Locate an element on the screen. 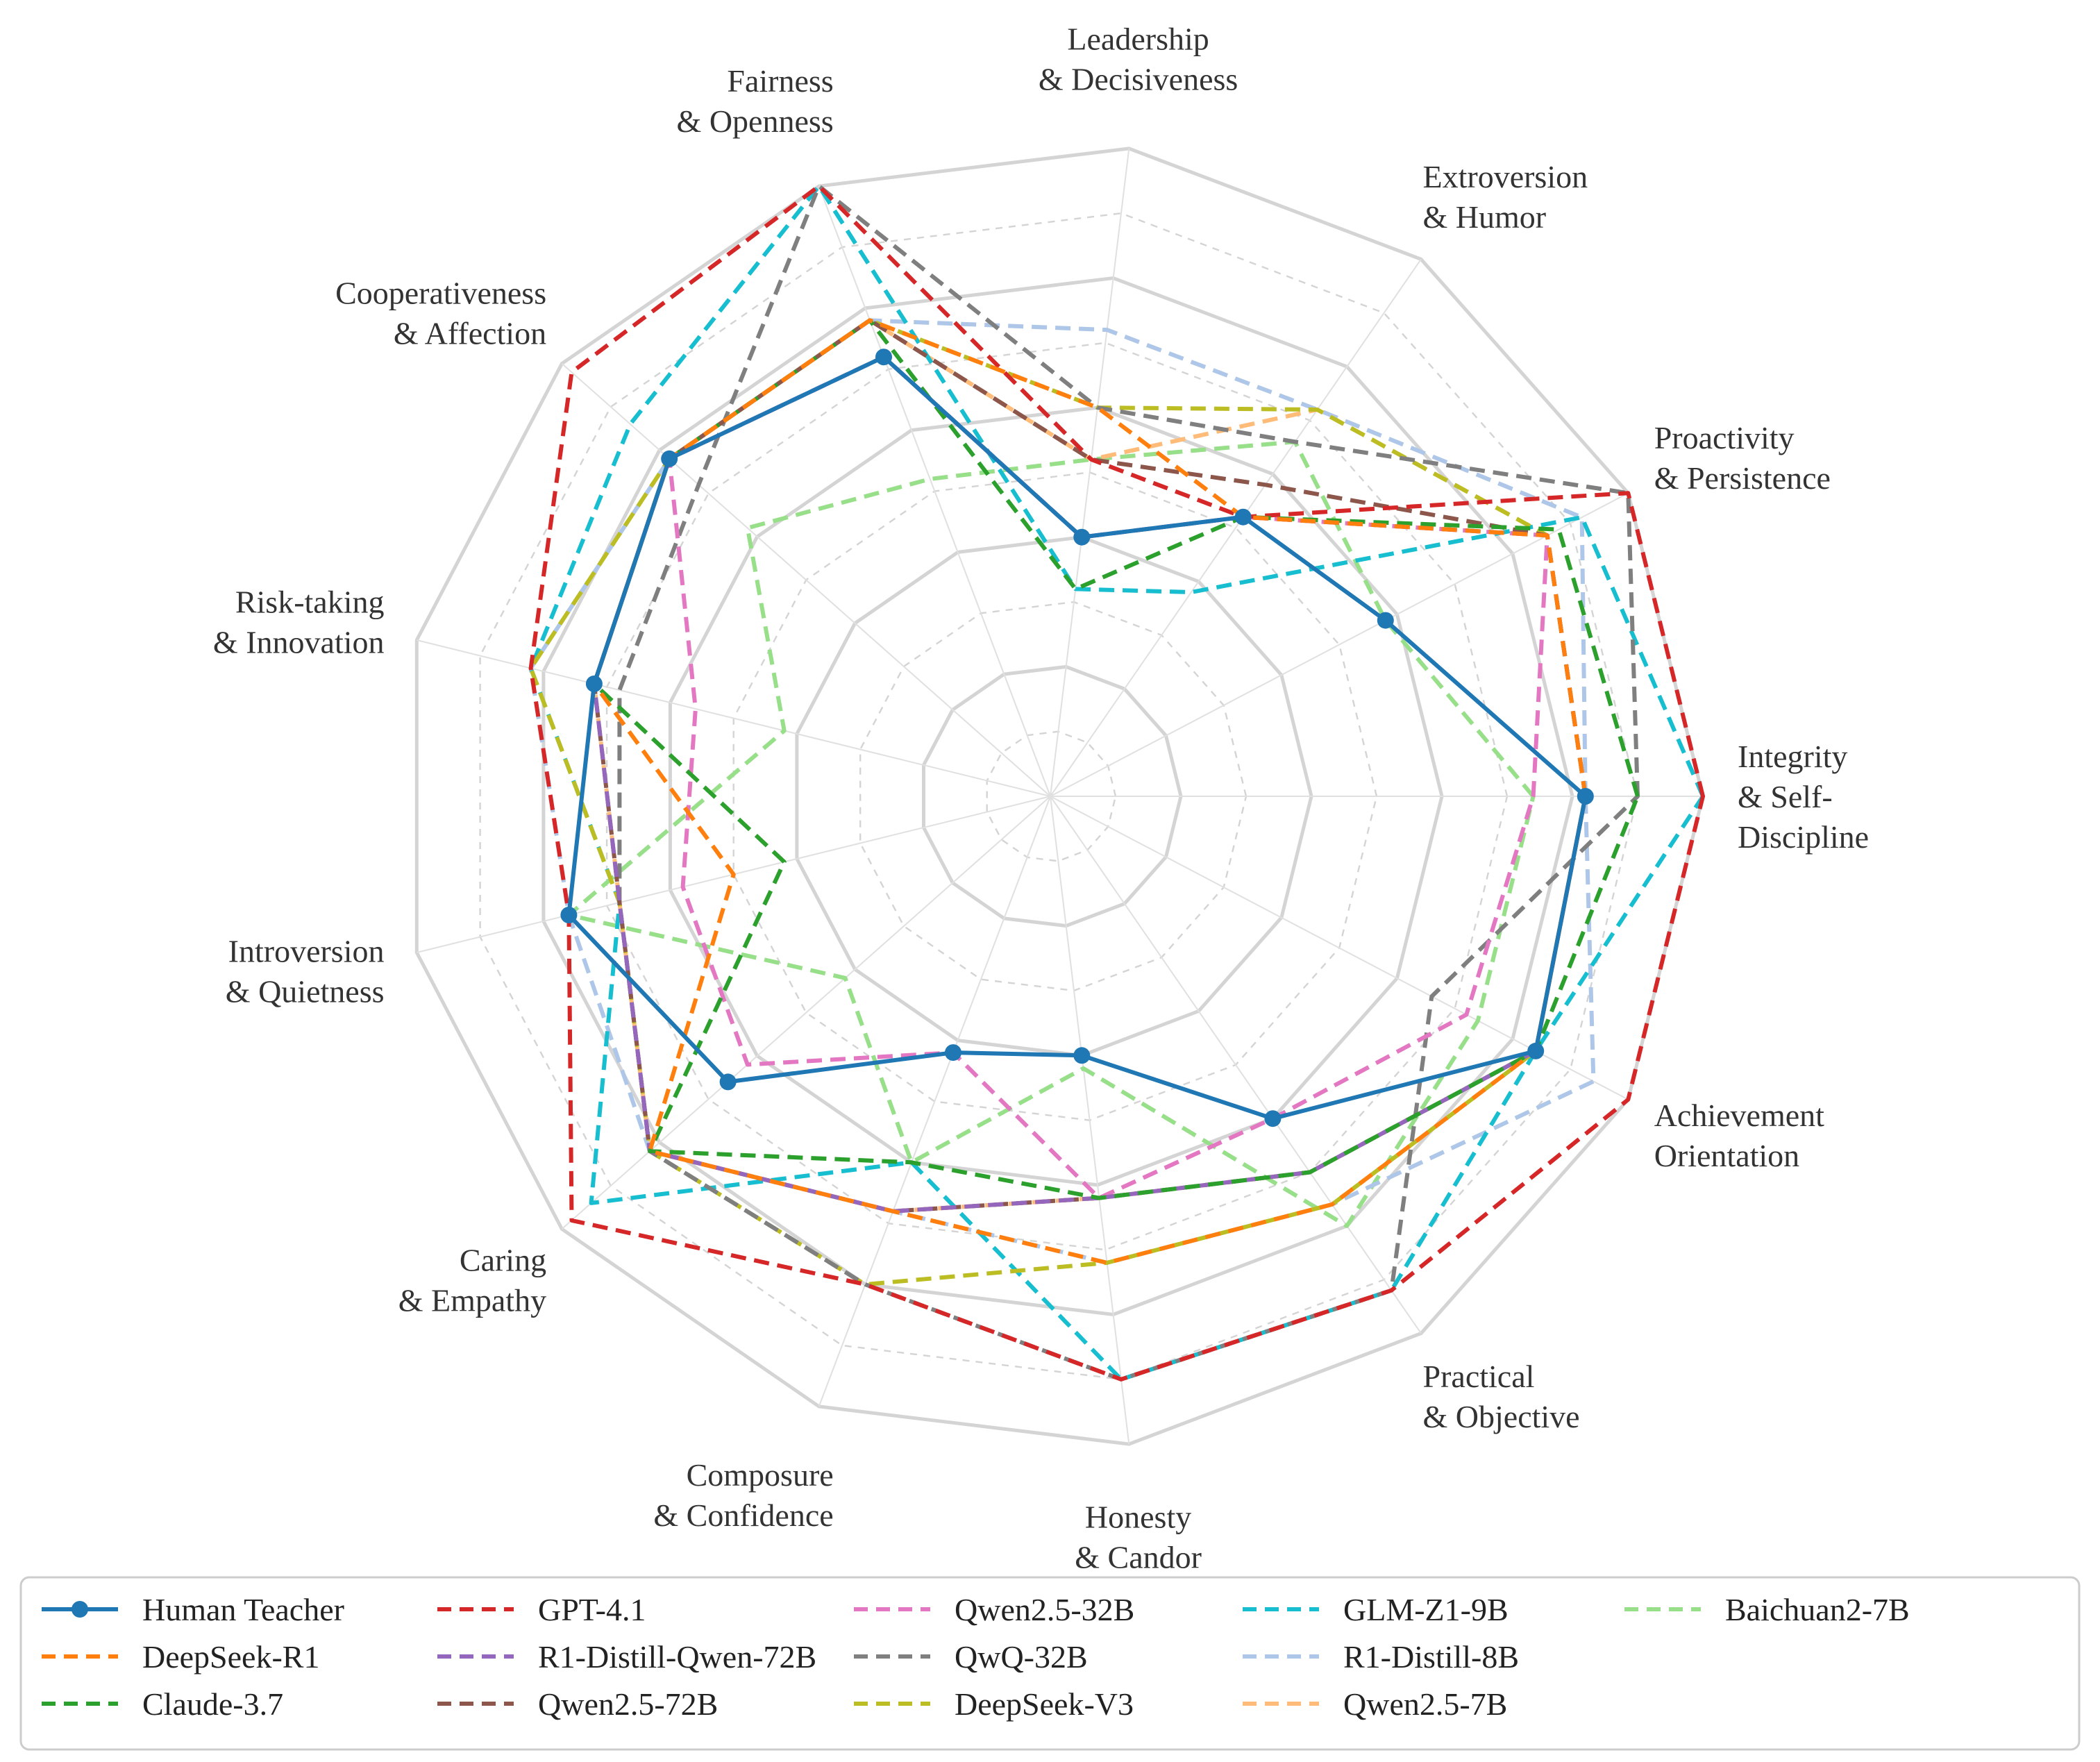 The height and width of the screenshot is (1762, 2100). axis-label: Leadership & Decisiveness is located at coordinates (1138, 59).